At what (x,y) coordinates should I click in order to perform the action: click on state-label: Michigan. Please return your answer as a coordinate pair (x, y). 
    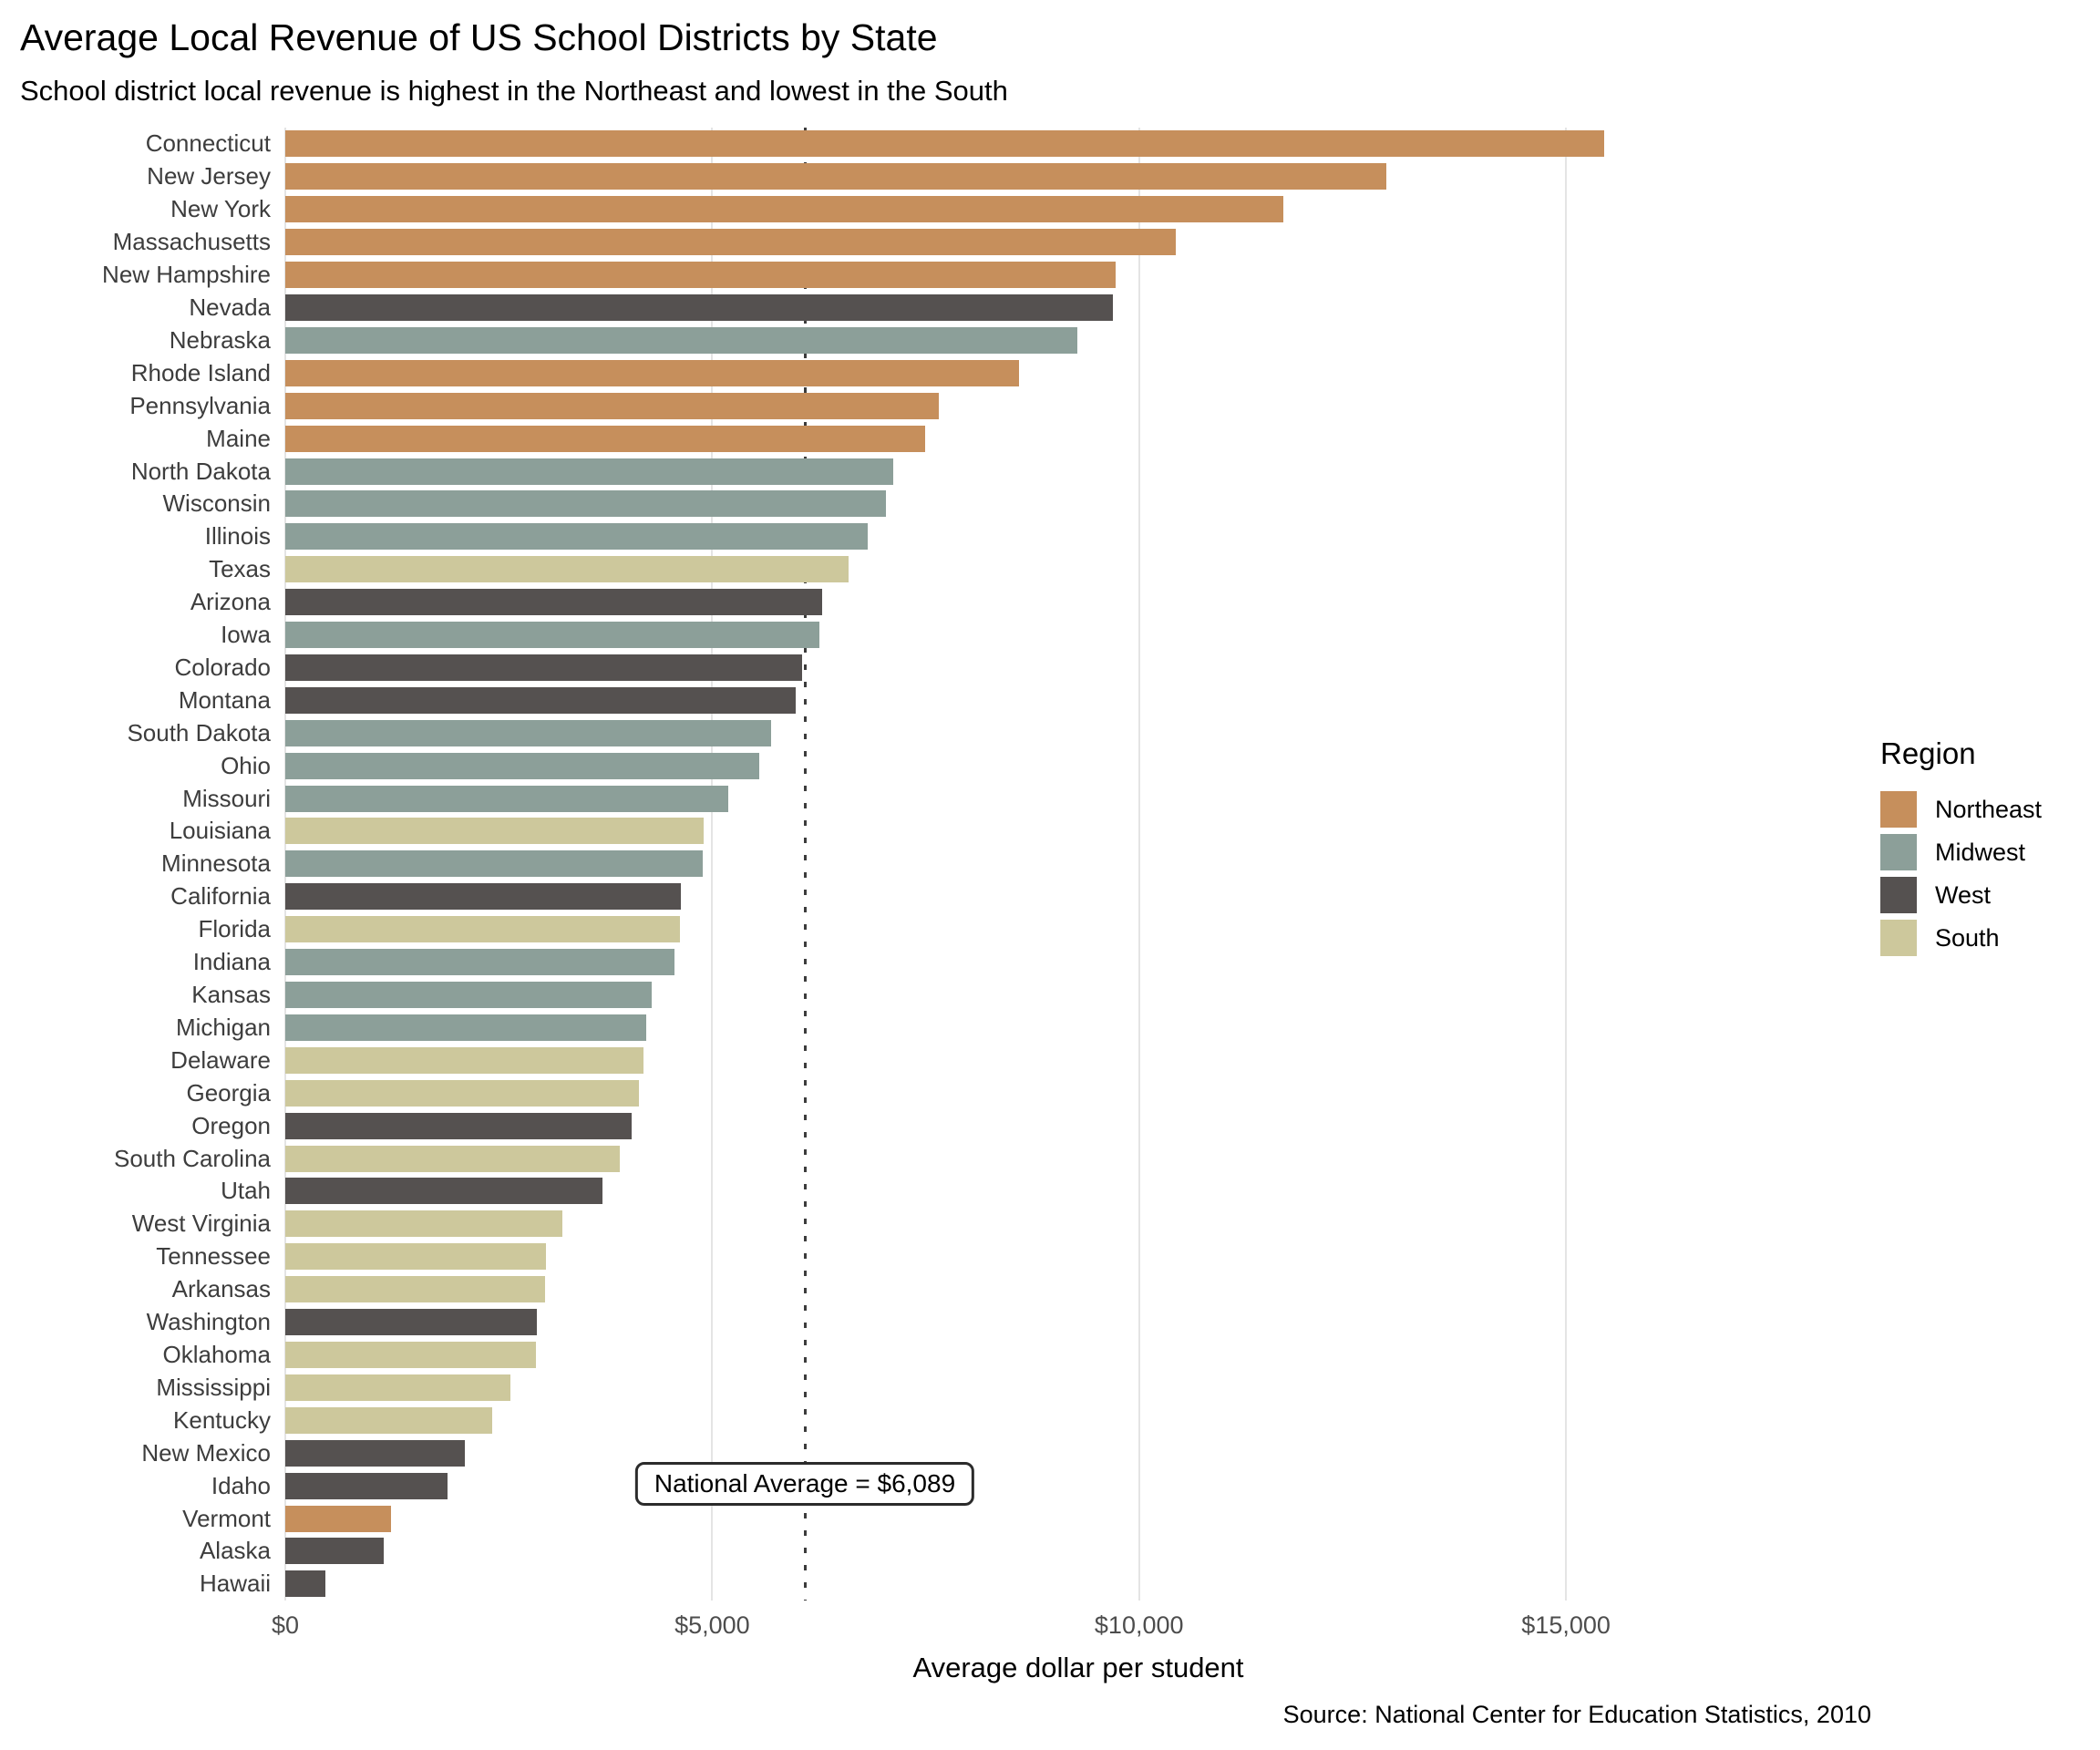
    Looking at the image, I should click on (223, 1027).